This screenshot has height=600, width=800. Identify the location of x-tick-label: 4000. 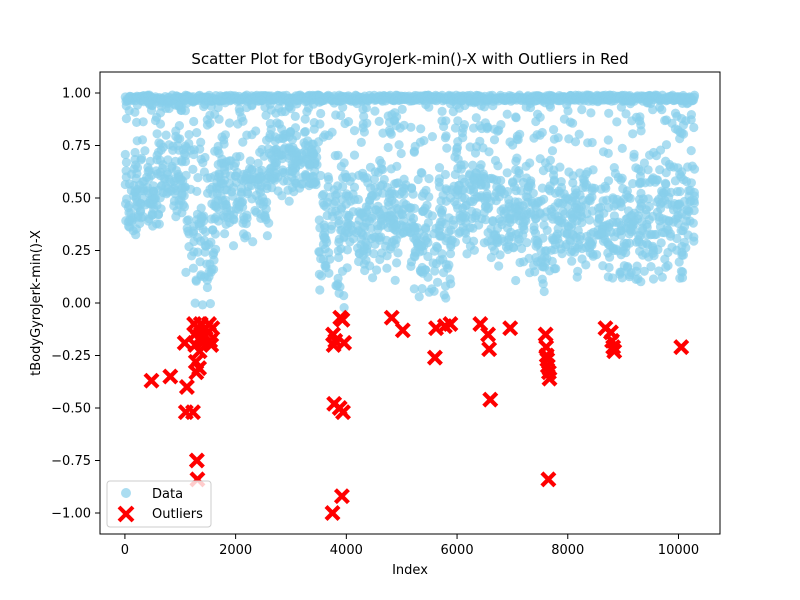
(346, 550).